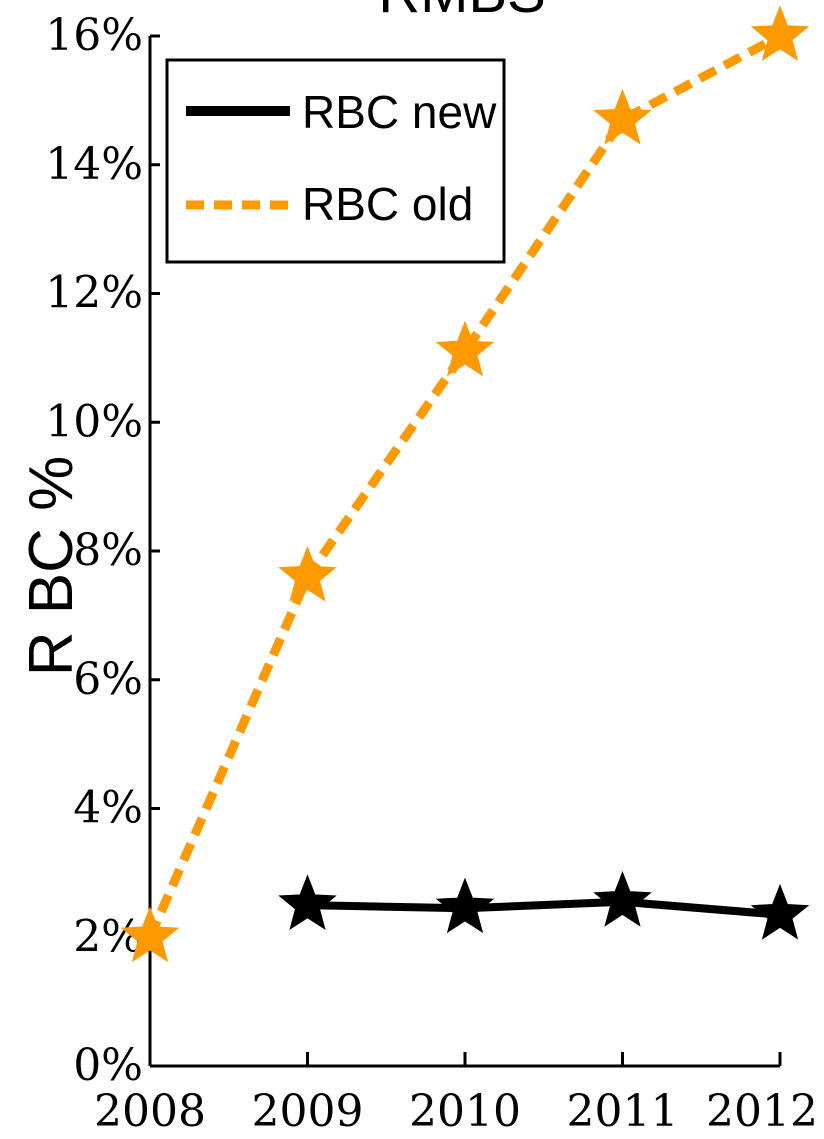 The image size is (824, 1139). I want to click on series-line-rbc-new, so click(544, 908).